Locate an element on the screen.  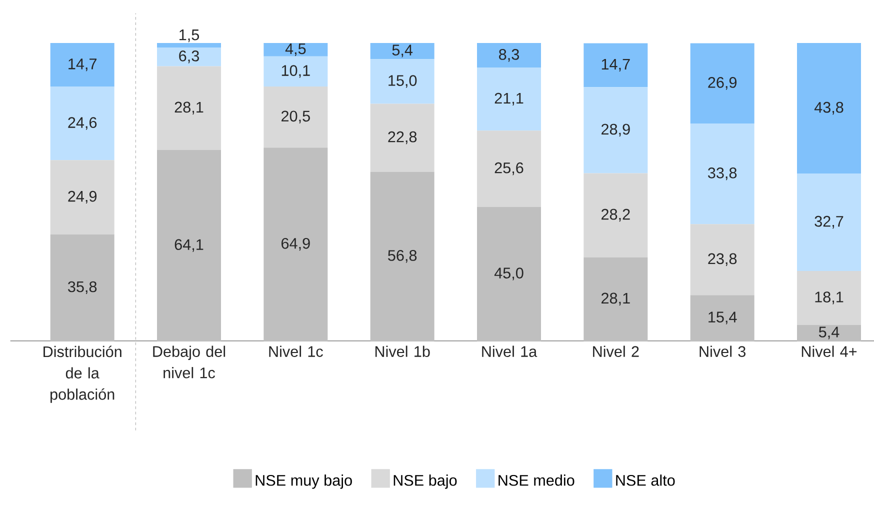
x-tick-label: Distribución de la población is located at coordinates (83, 374).